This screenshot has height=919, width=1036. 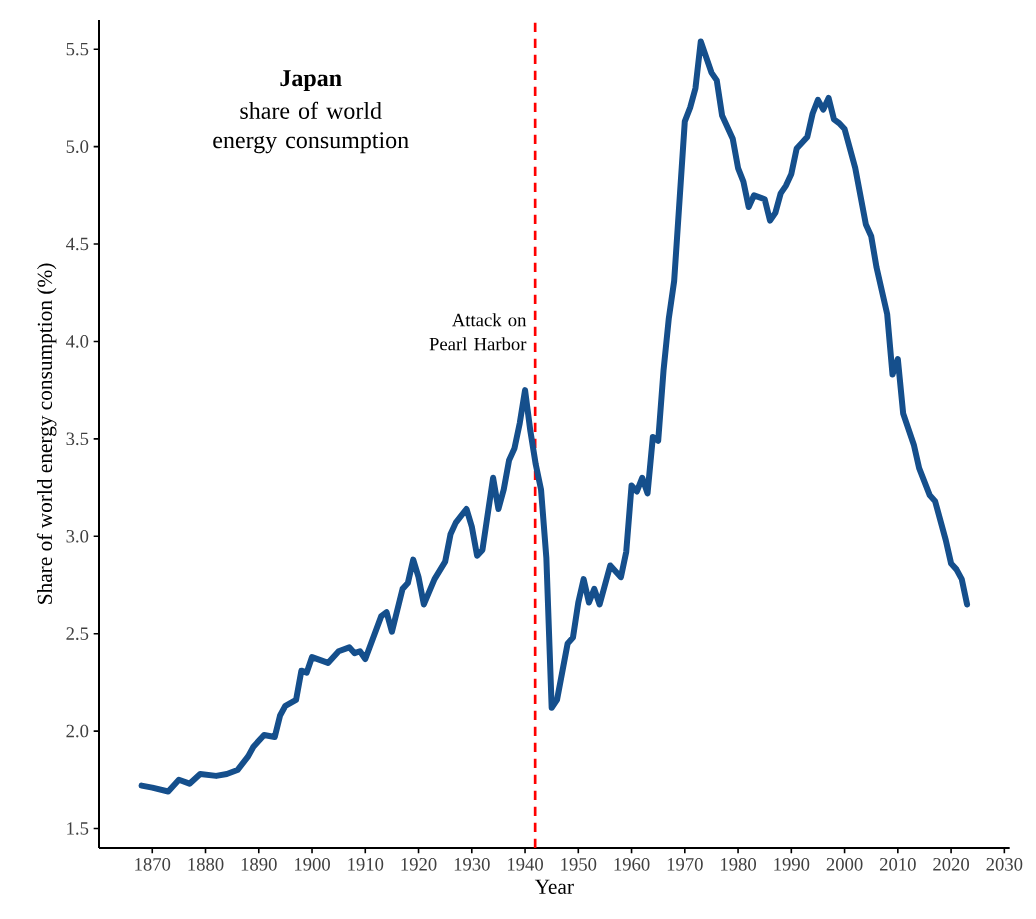 I want to click on x-tick-label: 1950, so click(x=579, y=864).